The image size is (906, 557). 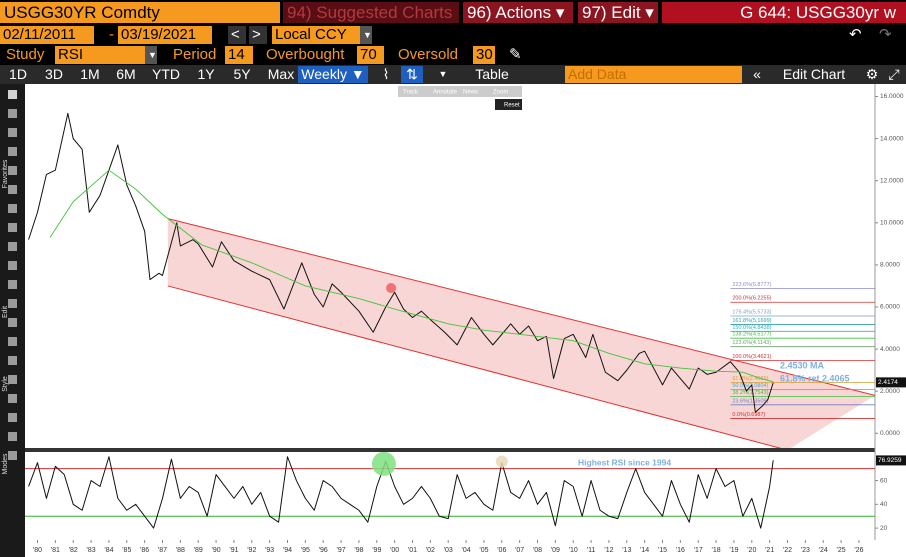 What do you see at coordinates (371, 12) in the screenshot?
I see `suggested-charts: 94) Suggested Charts` at bounding box center [371, 12].